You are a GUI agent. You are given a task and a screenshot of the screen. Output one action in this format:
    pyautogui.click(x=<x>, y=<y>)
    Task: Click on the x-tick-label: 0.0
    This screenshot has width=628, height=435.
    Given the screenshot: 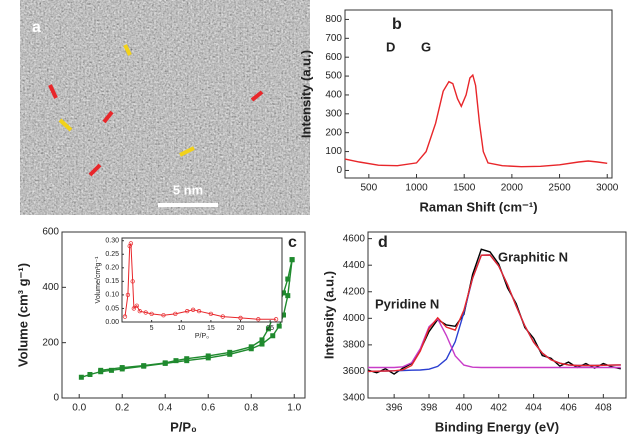 What is the action you would take?
    pyautogui.click(x=79, y=408)
    